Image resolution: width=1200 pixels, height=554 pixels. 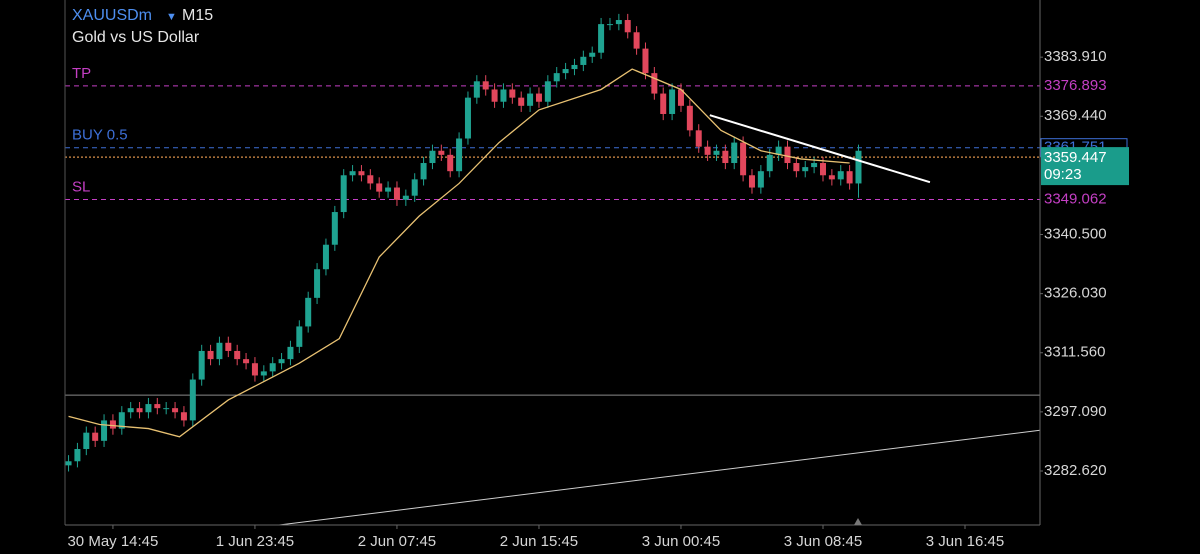 I want to click on current-price-box, so click(x=1085, y=166).